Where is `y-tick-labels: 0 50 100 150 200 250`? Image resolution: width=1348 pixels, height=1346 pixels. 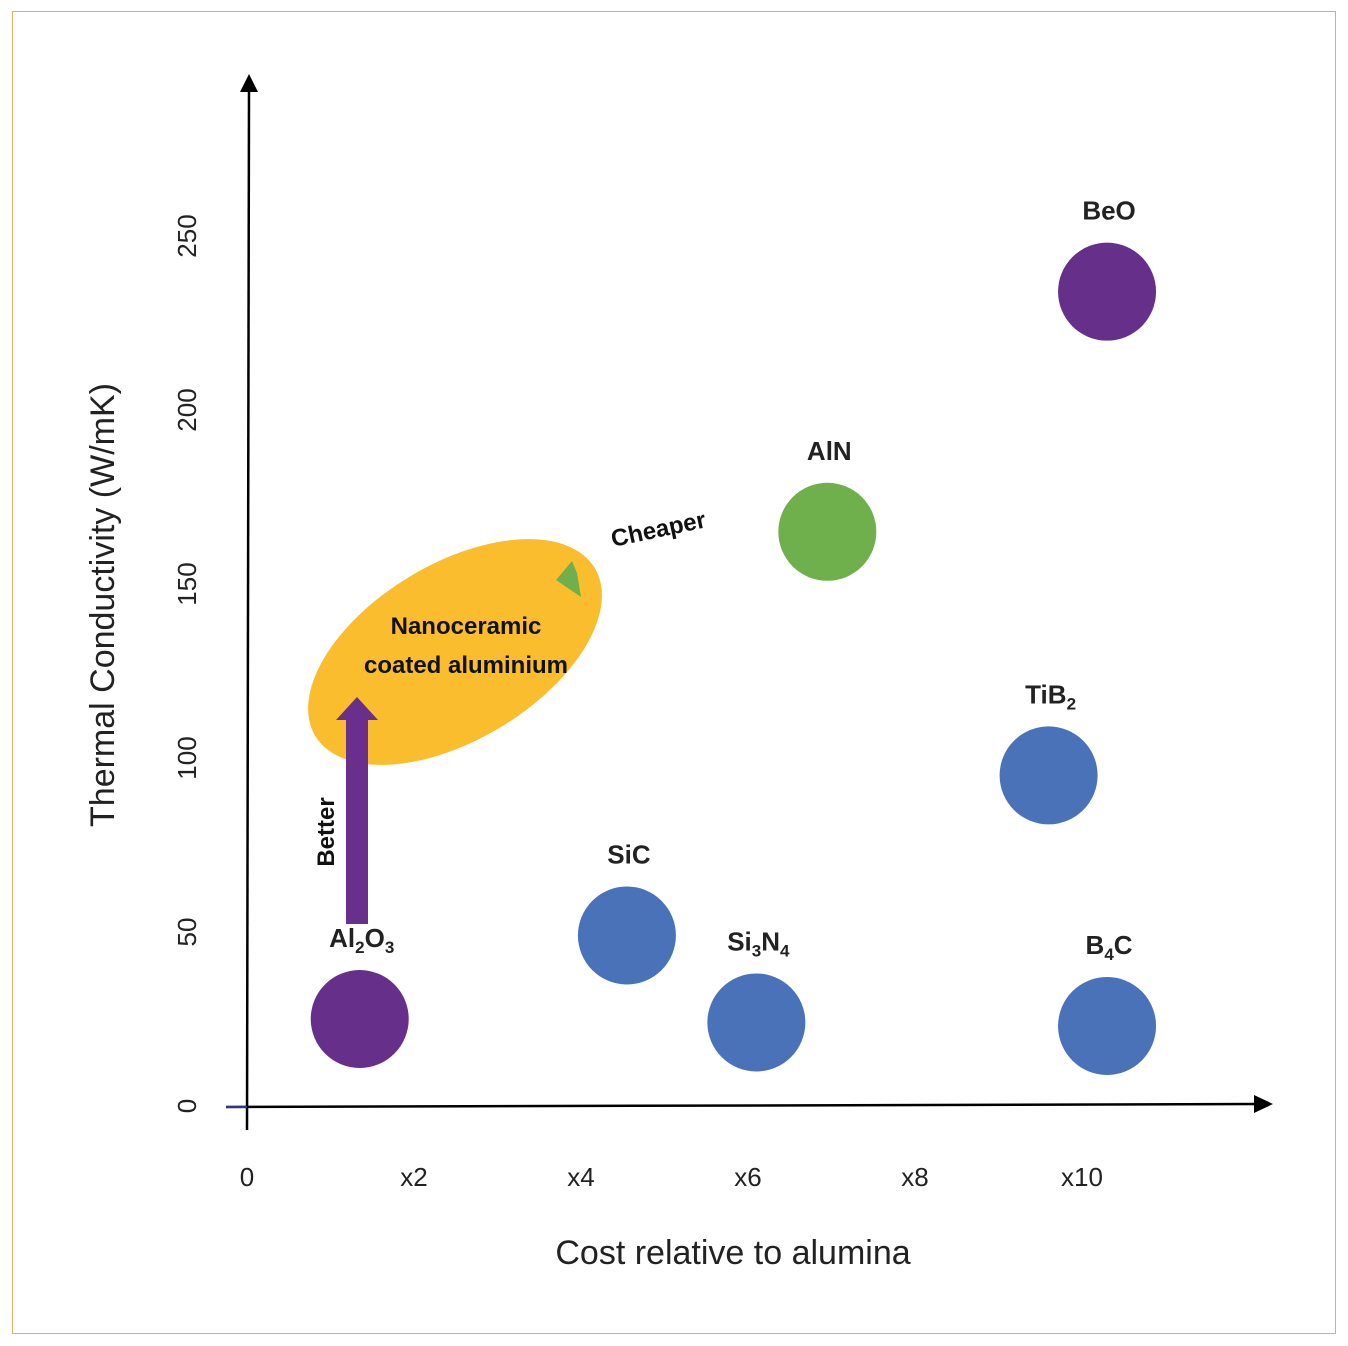 y-tick-labels: 0 50 100 150 200 250 is located at coordinates (187, 663).